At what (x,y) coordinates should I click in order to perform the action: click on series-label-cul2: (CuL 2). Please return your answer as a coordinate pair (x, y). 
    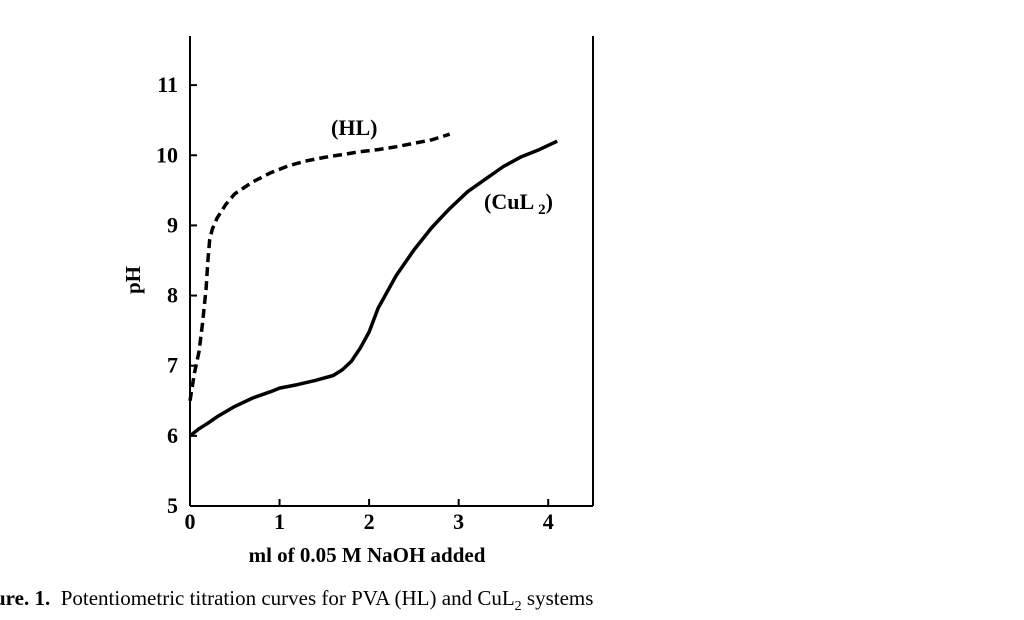
    Looking at the image, I should click on (518, 203).